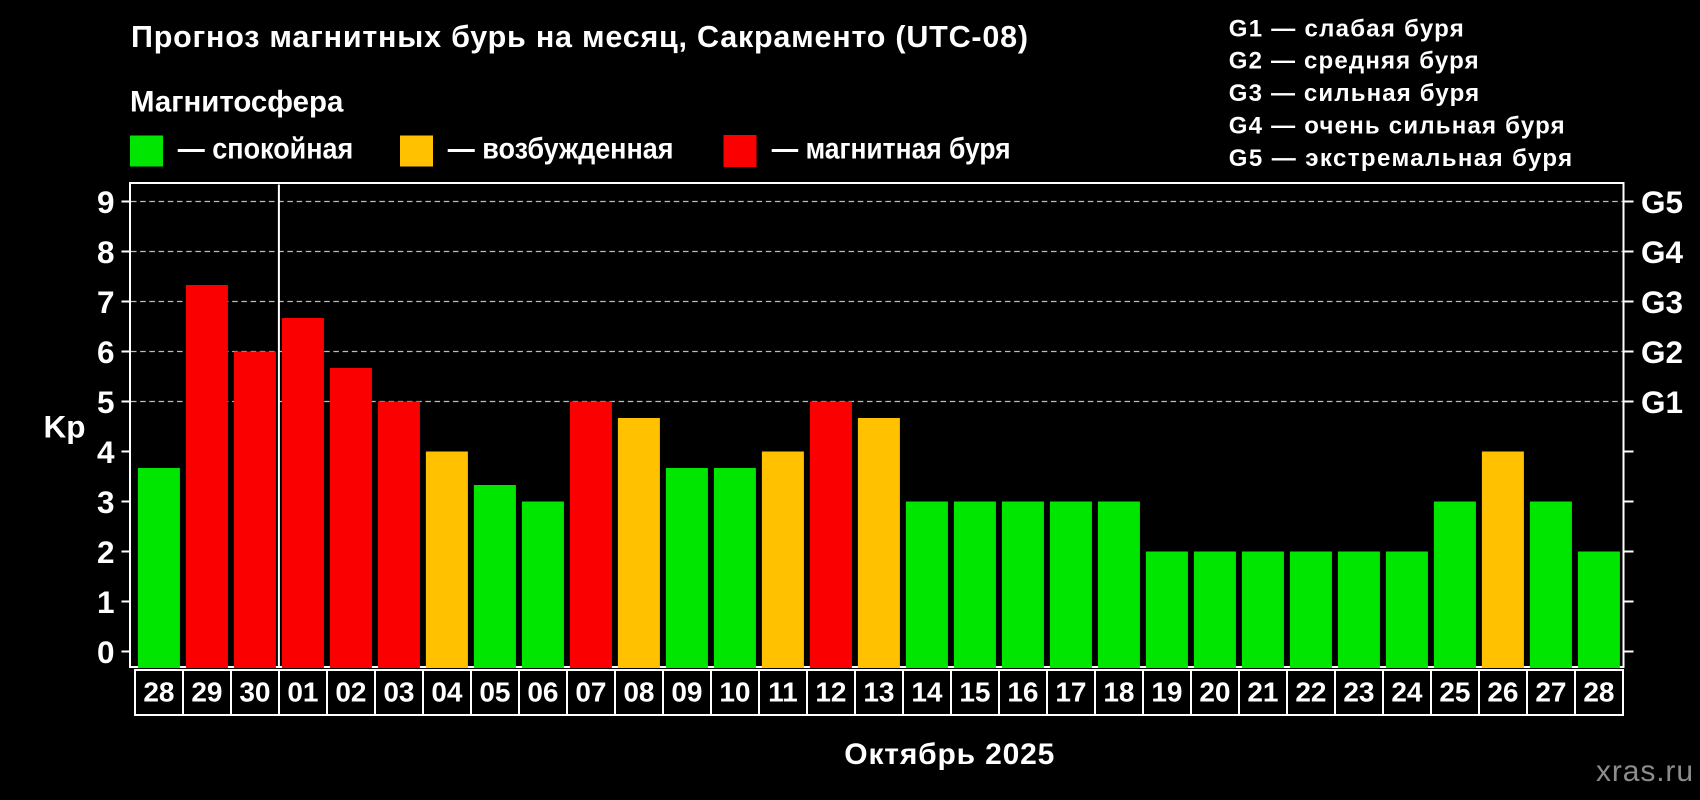 The height and width of the screenshot is (800, 1700). I want to click on svg-text: 23, so click(1358, 692).